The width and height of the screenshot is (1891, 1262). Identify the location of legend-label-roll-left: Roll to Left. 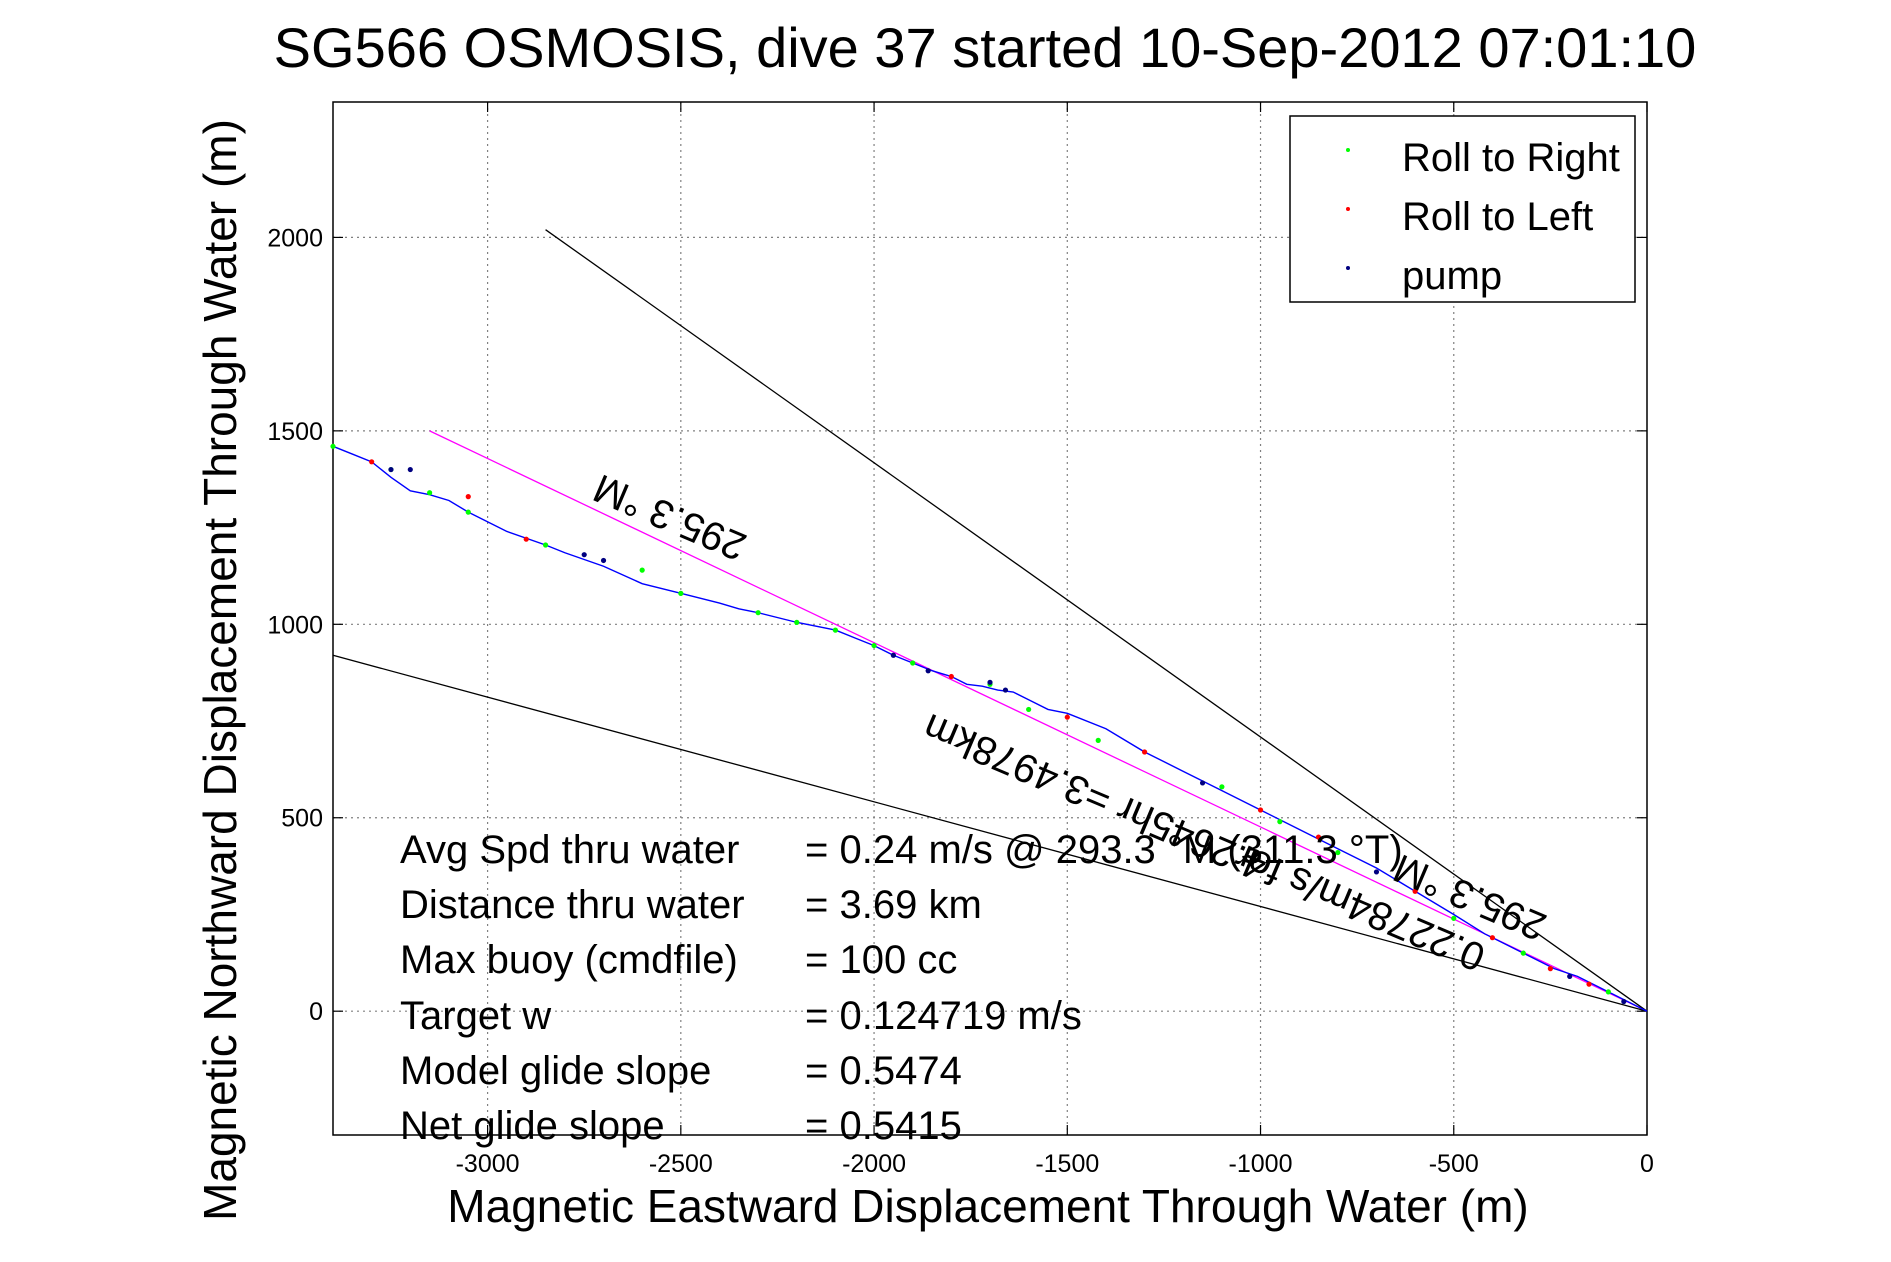
(1497, 217).